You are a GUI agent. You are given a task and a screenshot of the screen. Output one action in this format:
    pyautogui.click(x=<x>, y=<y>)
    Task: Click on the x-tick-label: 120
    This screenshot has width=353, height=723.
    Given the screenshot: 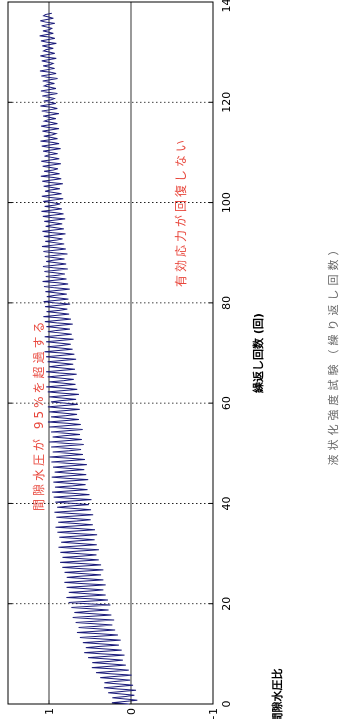 What is the action you would take?
    pyautogui.click(x=226, y=102)
    